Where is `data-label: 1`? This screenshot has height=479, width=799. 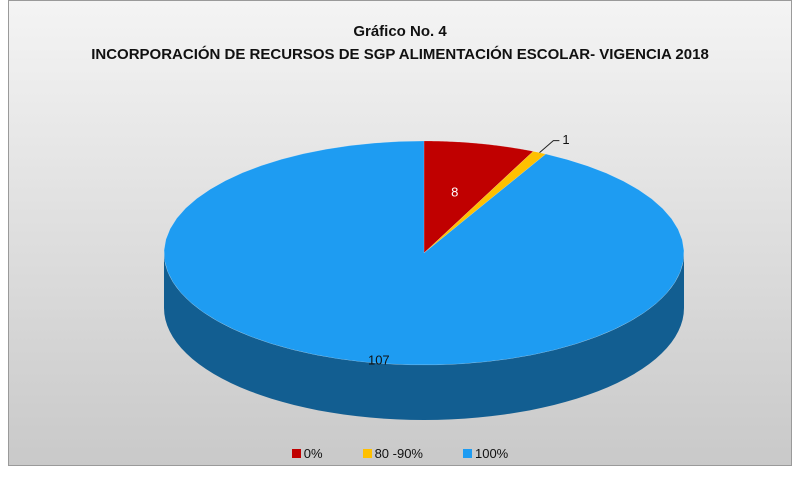
data-label: 1 is located at coordinates (565, 139).